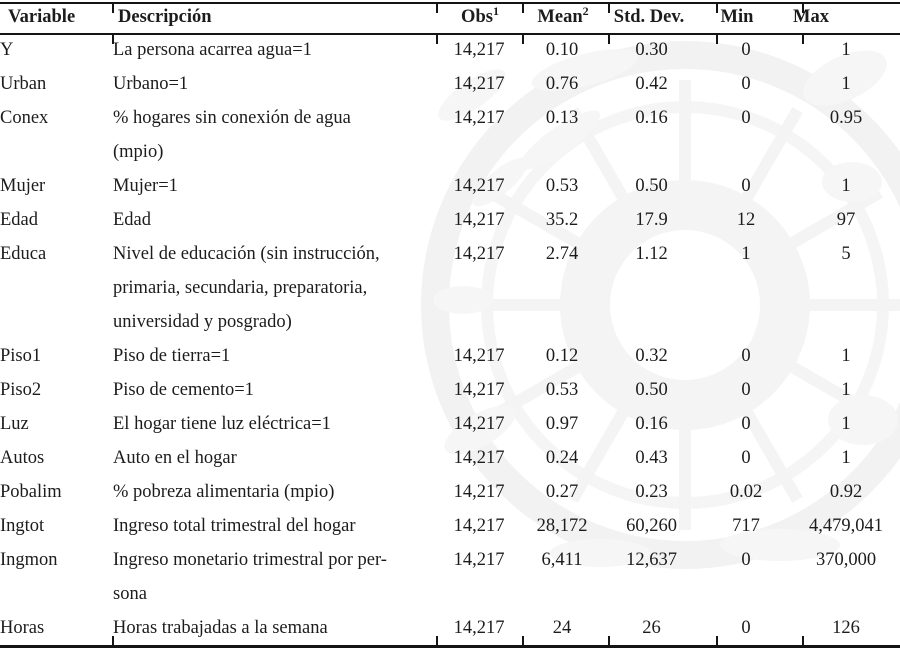  I want to click on description-line: La persona acarrea agua=1, so click(212, 50).